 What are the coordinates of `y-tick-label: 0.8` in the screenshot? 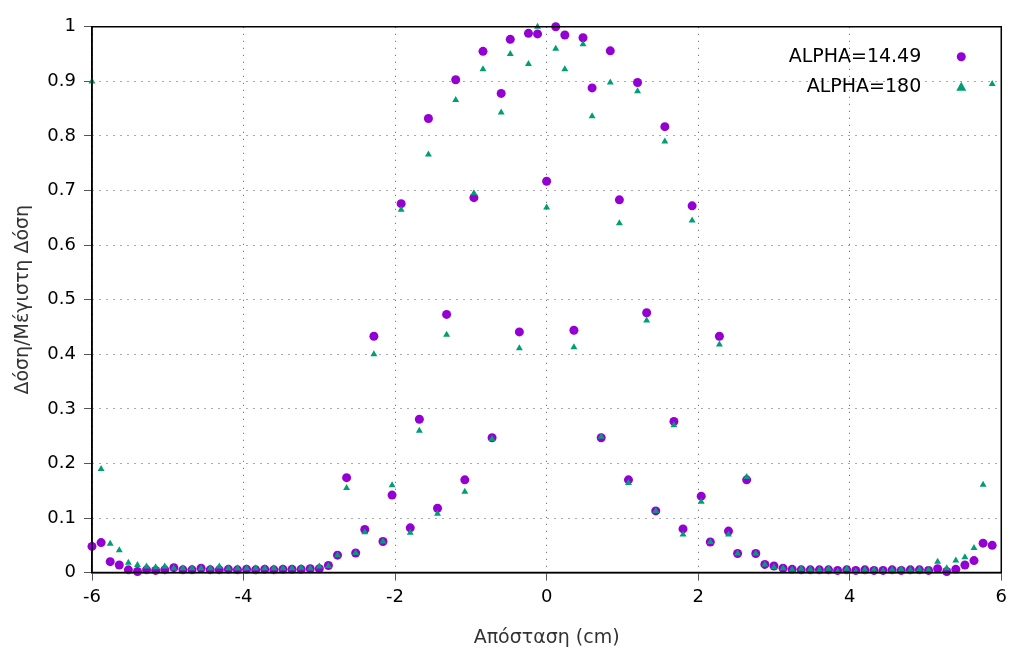 It's located at (61, 134).